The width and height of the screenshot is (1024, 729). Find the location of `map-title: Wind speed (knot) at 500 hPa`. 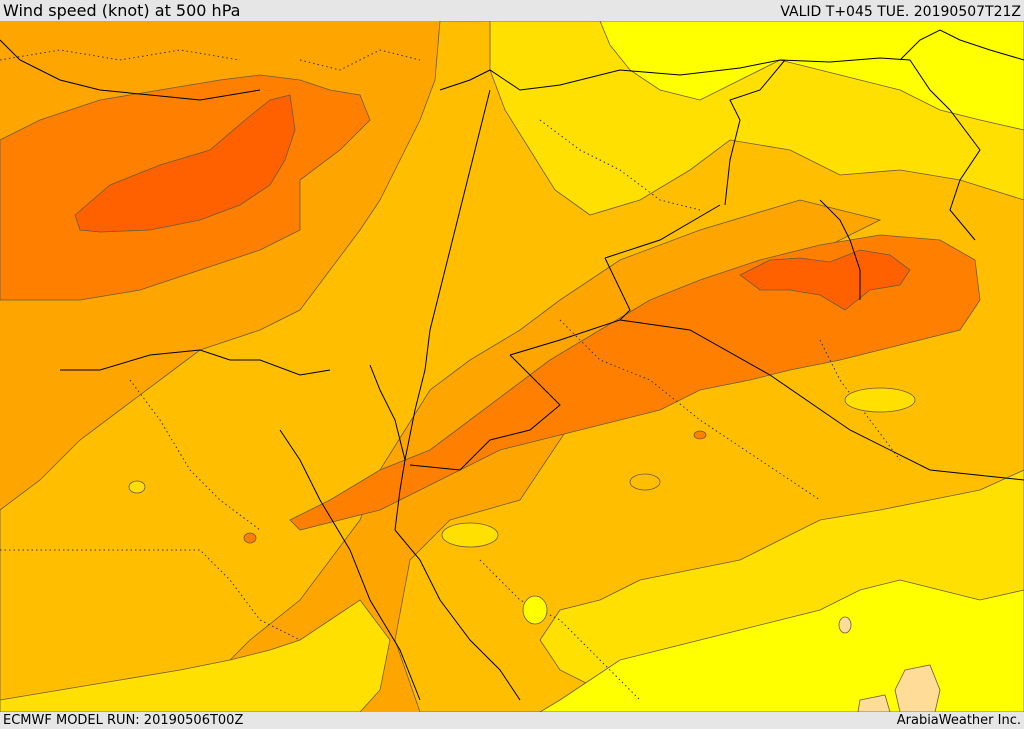

map-title: Wind speed (knot) at 500 hPa is located at coordinates (122, 10).